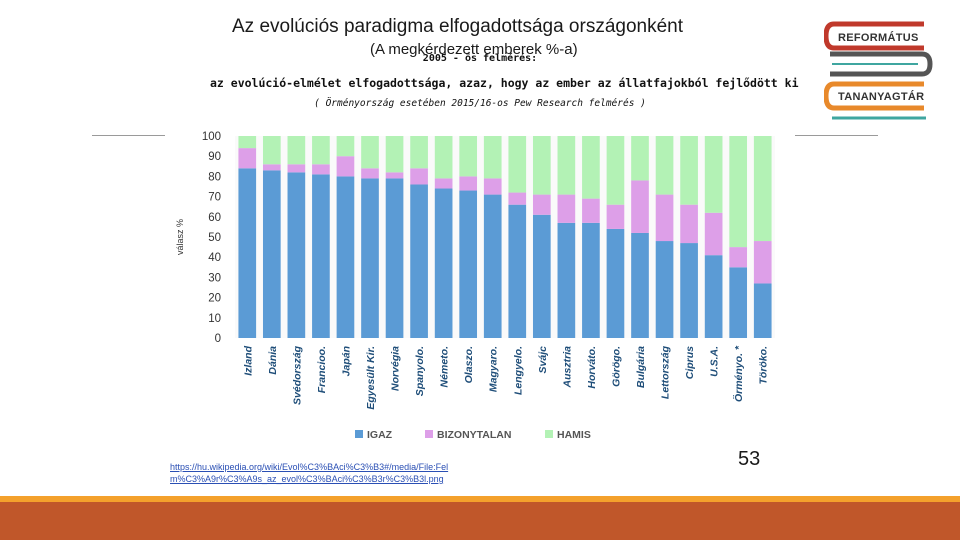  Describe the element at coordinates (273, 360) in the screenshot. I see `x-tick-label: Dánia` at that location.